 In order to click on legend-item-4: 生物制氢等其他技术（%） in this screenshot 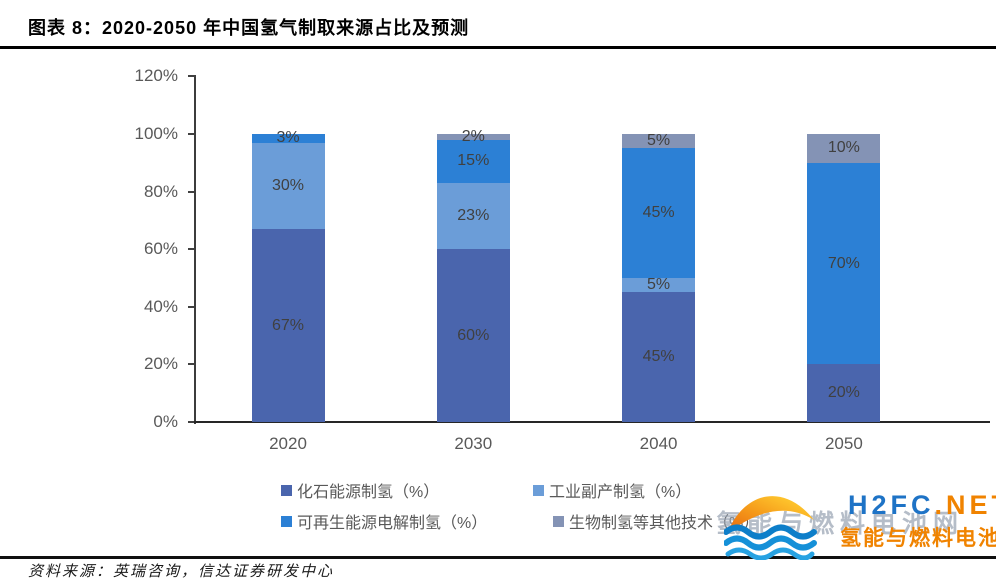, I will do `click(656, 521)`.